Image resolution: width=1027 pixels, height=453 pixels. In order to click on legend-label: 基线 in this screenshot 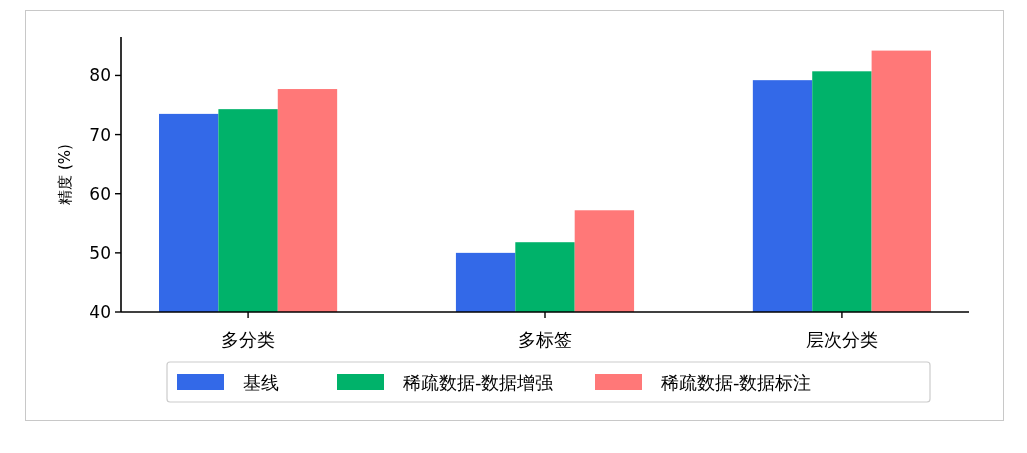, I will do `click(261, 382)`.